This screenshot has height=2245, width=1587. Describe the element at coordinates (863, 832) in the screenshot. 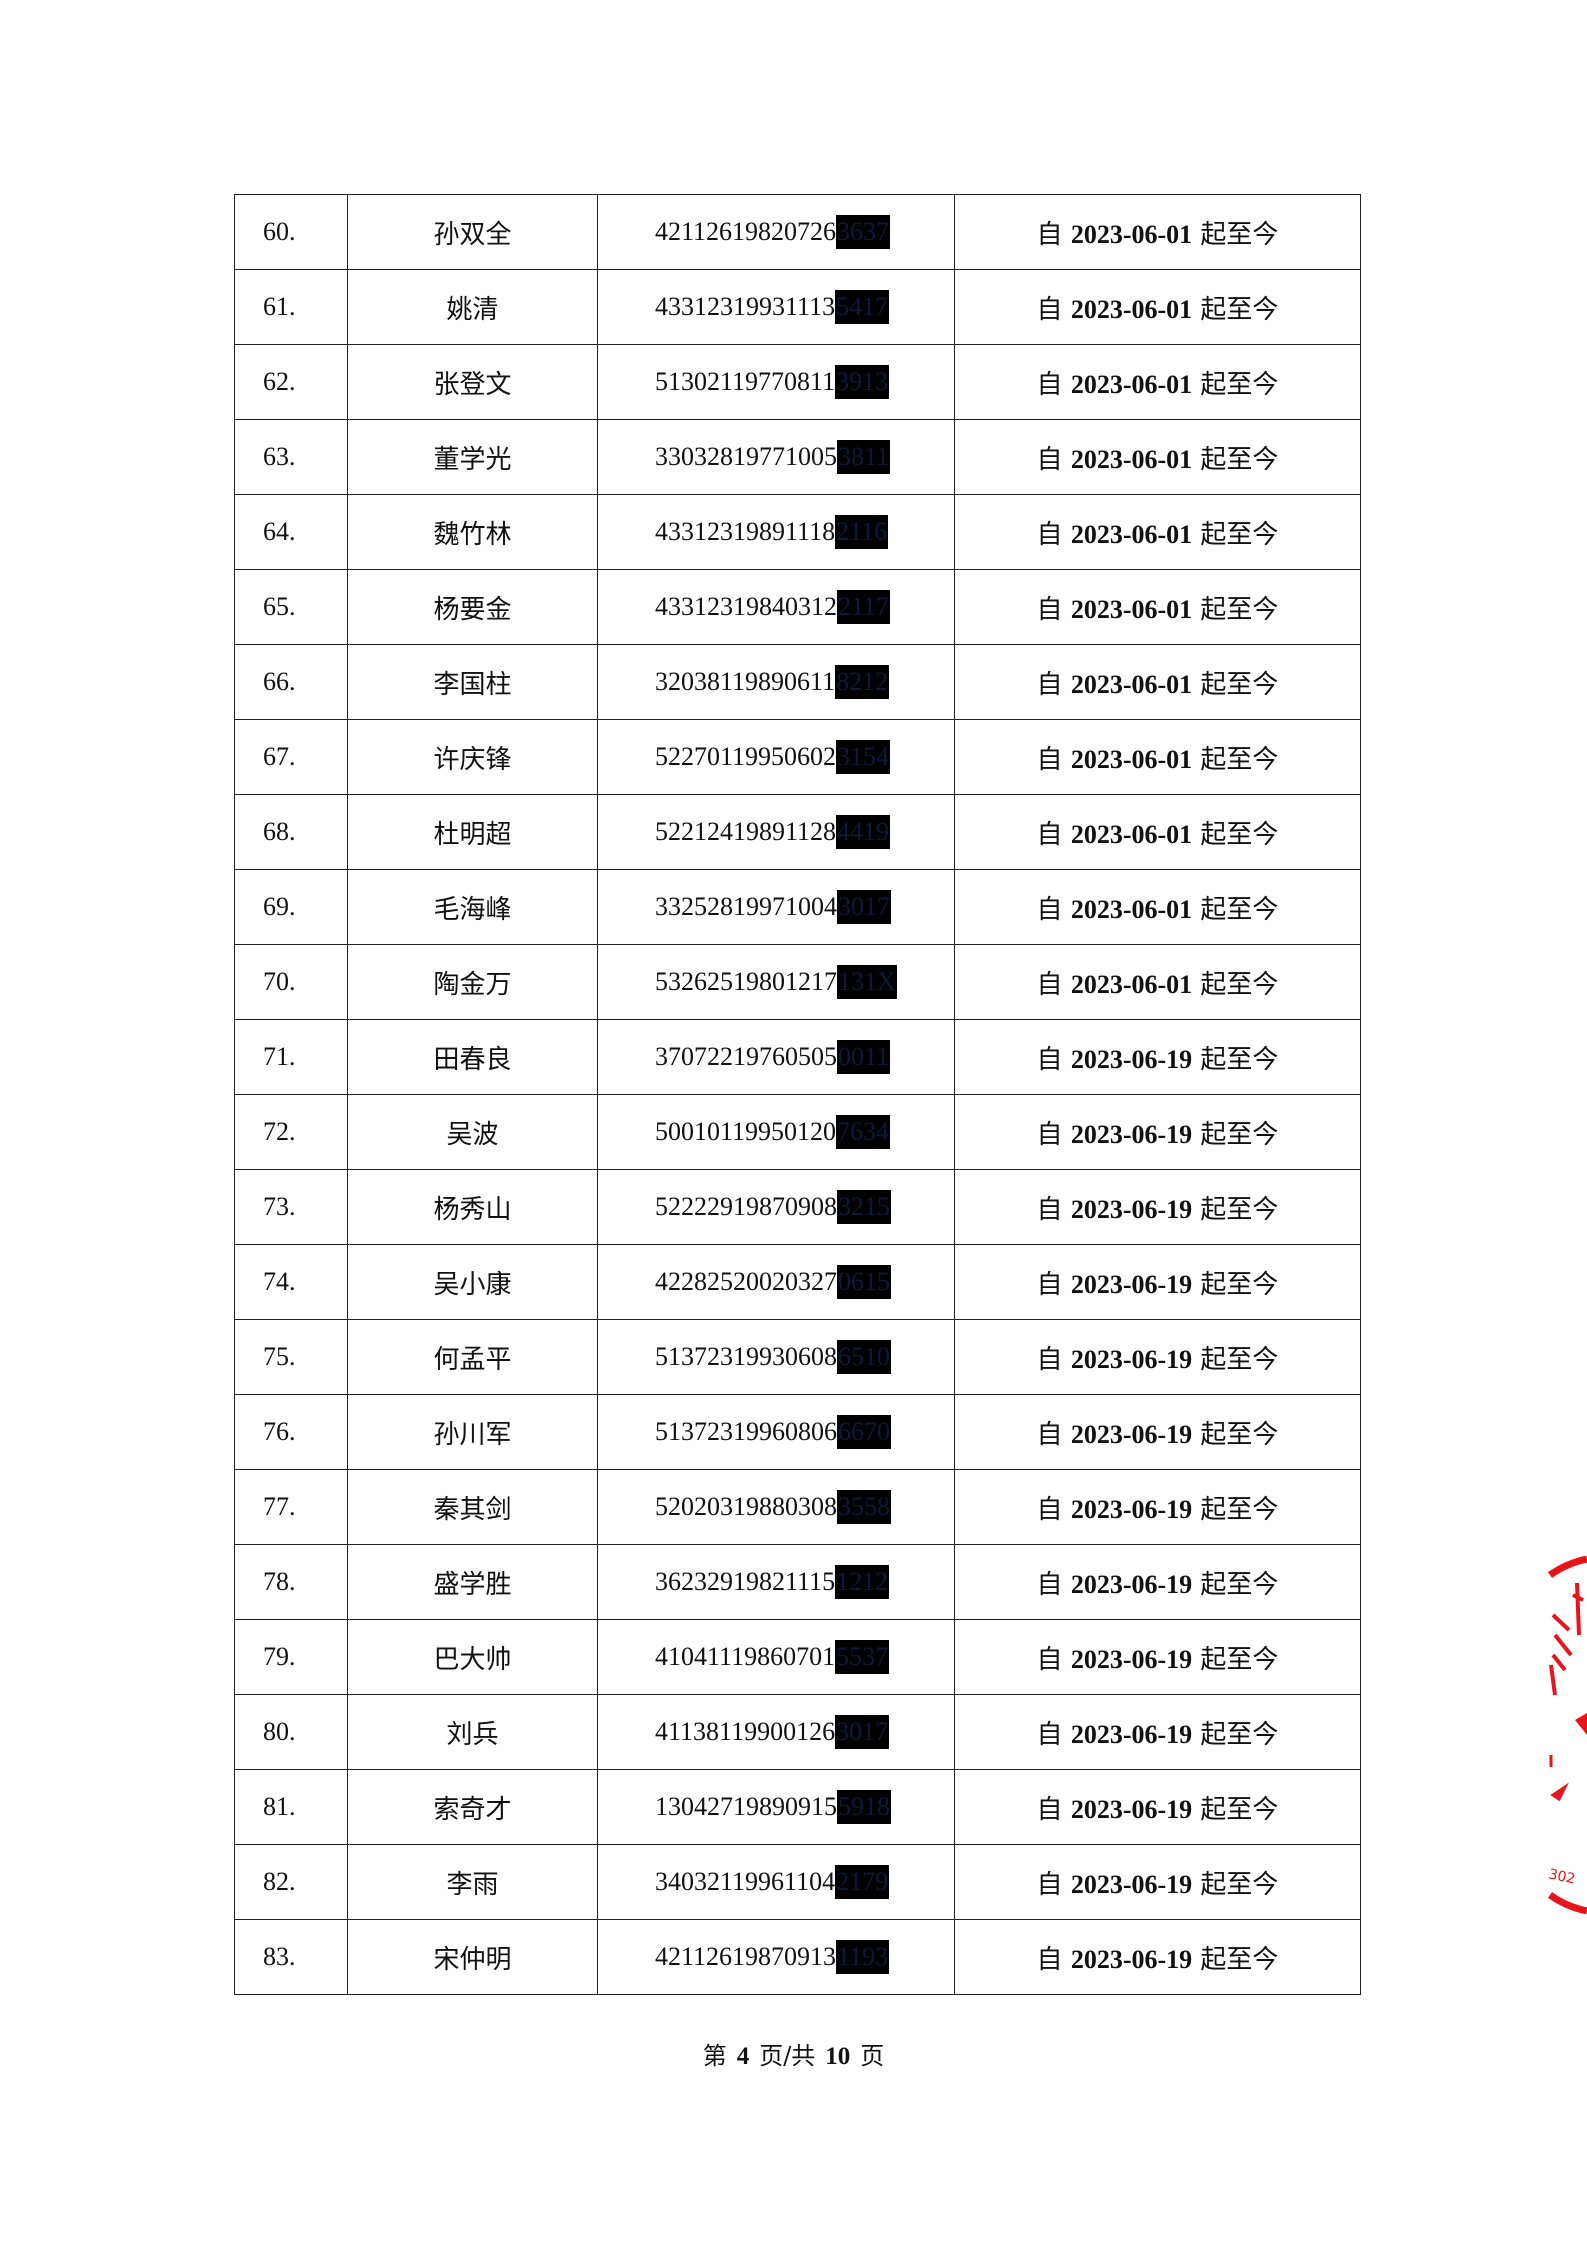

I see `id-redacted: 4419` at that location.